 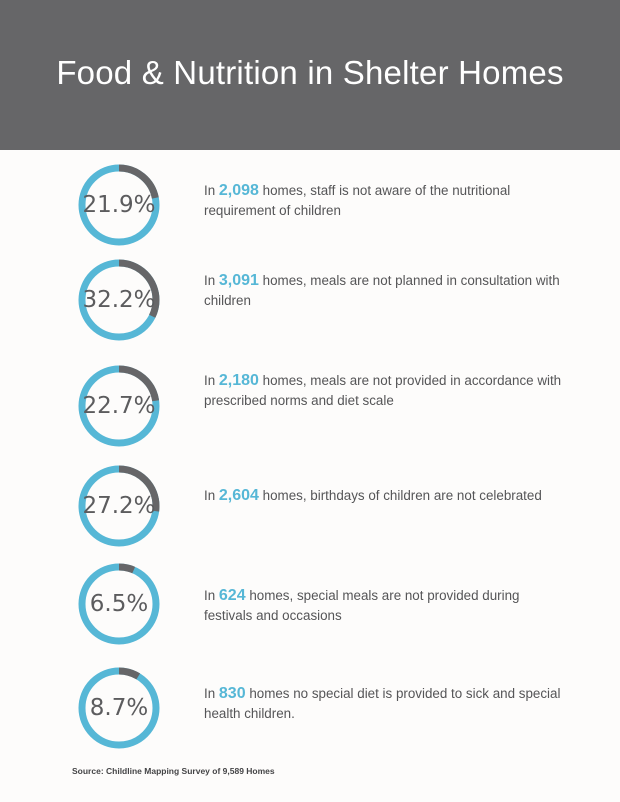 What do you see at coordinates (238, 280) in the screenshot?
I see `home-count: 3,091` at bounding box center [238, 280].